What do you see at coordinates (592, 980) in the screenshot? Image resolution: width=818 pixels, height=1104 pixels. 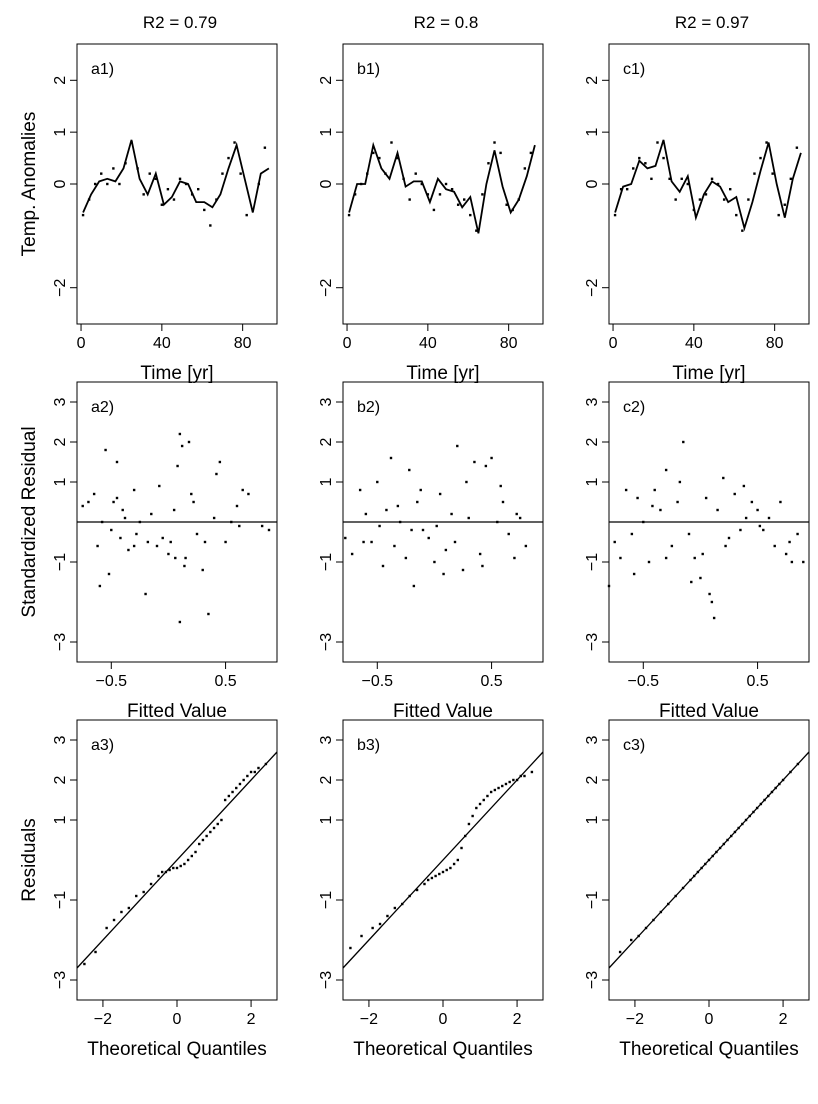 I see `y-tick-label: −3` at bounding box center [592, 980].